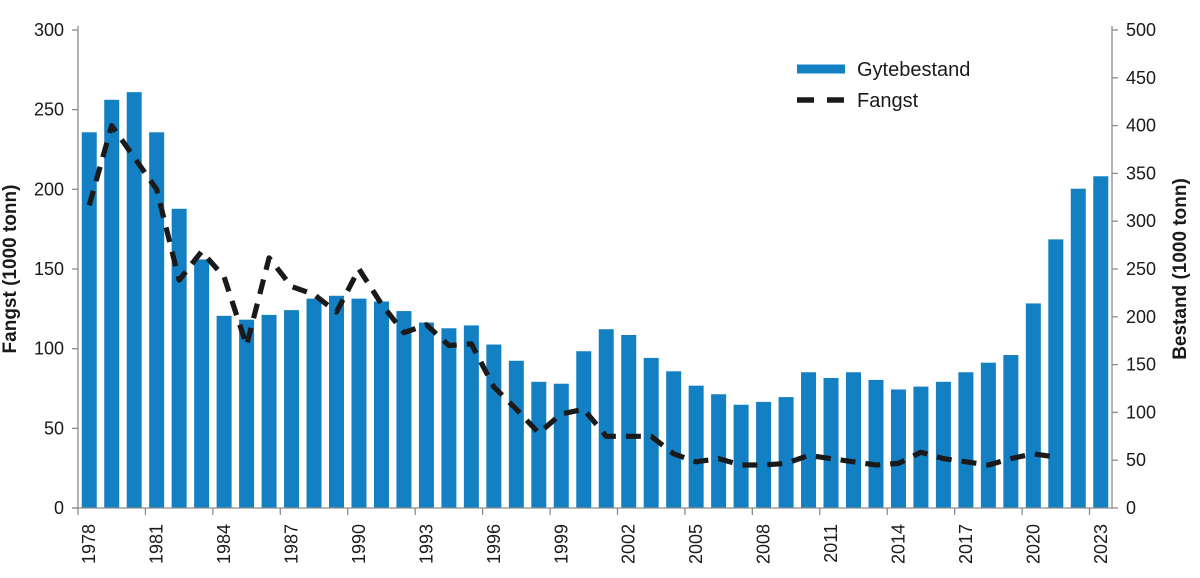 The width and height of the screenshot is (1200, 578). I want to click on x-axis-year-label: 2005, so click(696, 544).